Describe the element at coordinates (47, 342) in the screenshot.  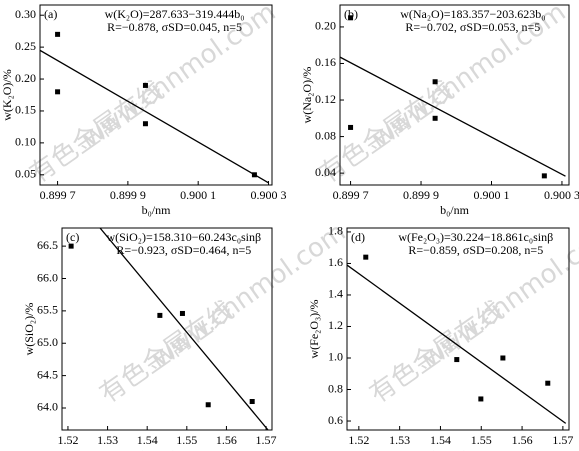
I see `y-tick-label: 65.0` at that location.